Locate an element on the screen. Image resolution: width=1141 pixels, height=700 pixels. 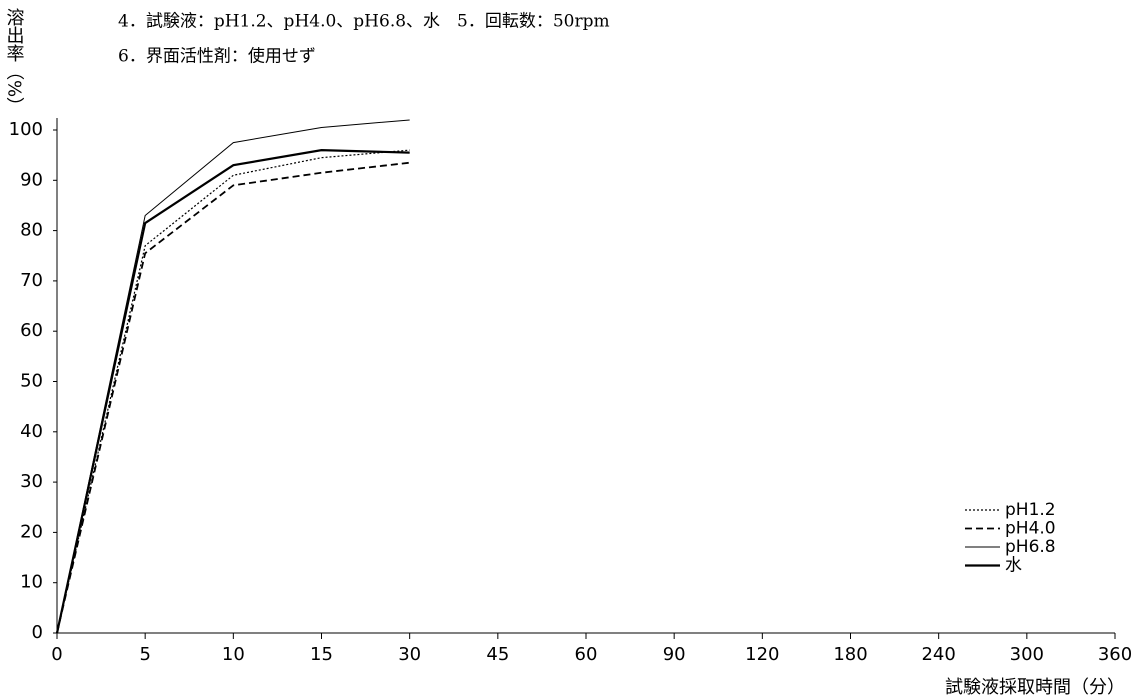
y-tick-label: 0 is located at coordinates (37, 632).